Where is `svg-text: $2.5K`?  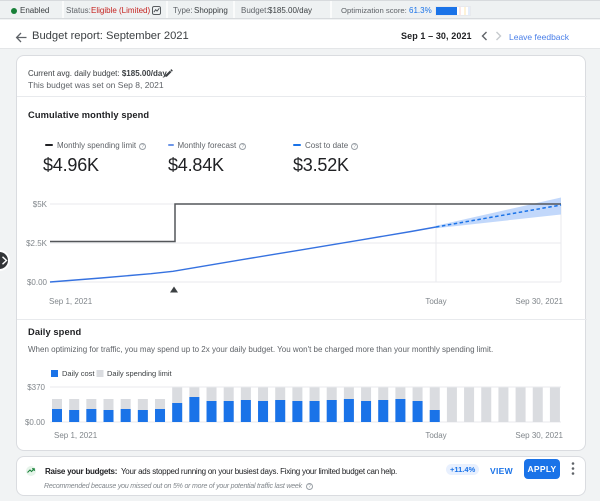 svg-text: $2.5K is located at coordinates (37, 243).